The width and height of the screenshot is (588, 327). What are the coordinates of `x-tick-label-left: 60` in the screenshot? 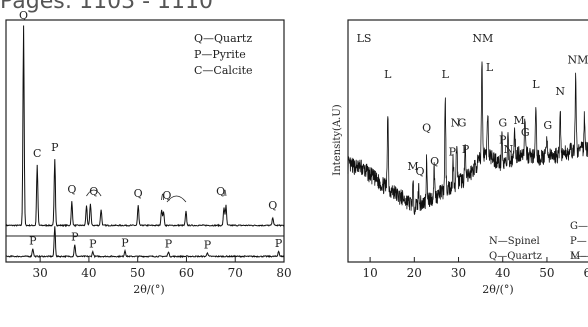 It's located at (186, 273).